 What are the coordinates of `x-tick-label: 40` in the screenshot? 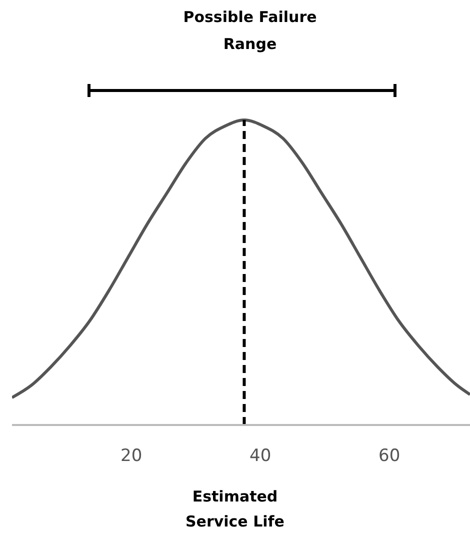 It's located at (261, 456).